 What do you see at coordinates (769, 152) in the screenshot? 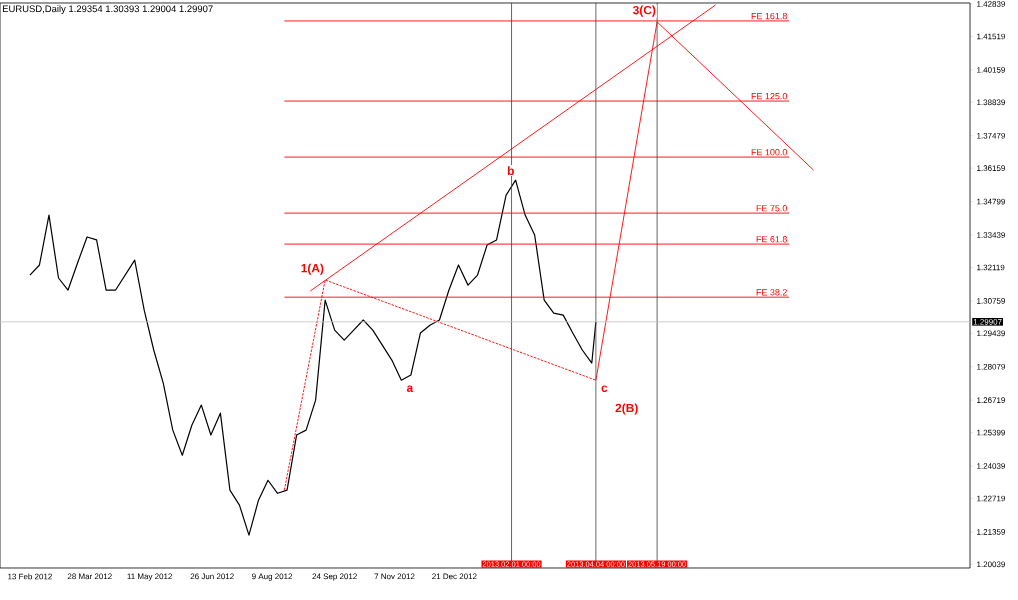
I see `series-label: FE 100.0` at bounding box center [769, 152].